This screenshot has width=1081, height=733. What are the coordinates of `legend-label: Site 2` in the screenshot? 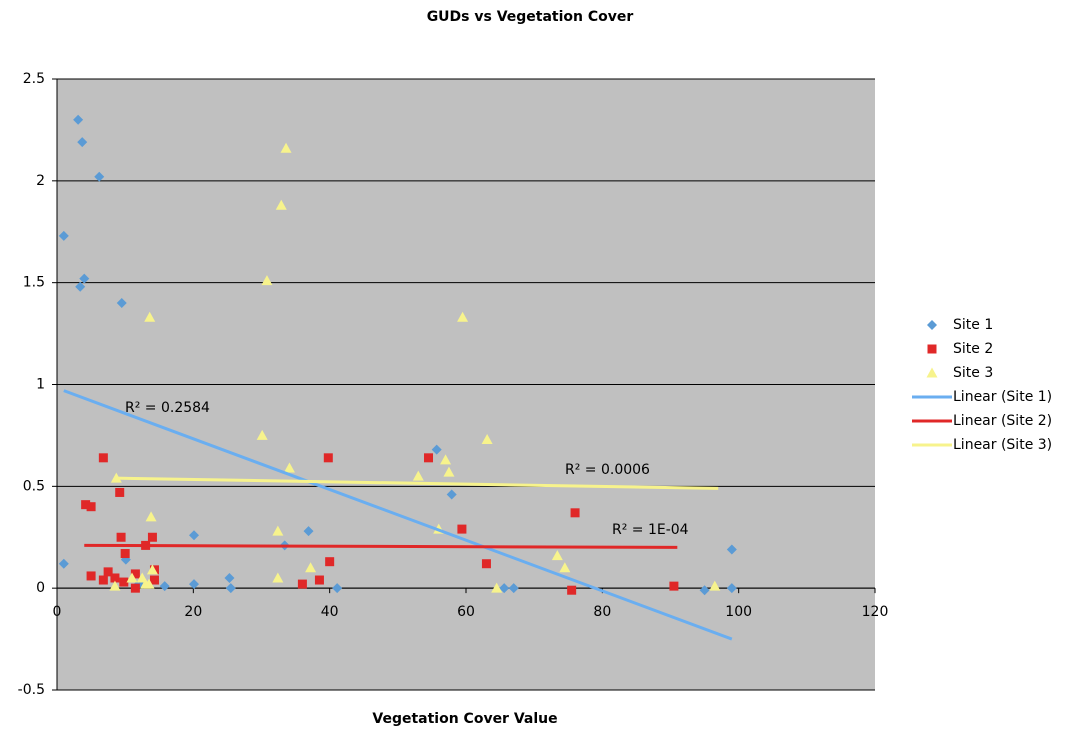 It's located at (973, 349).